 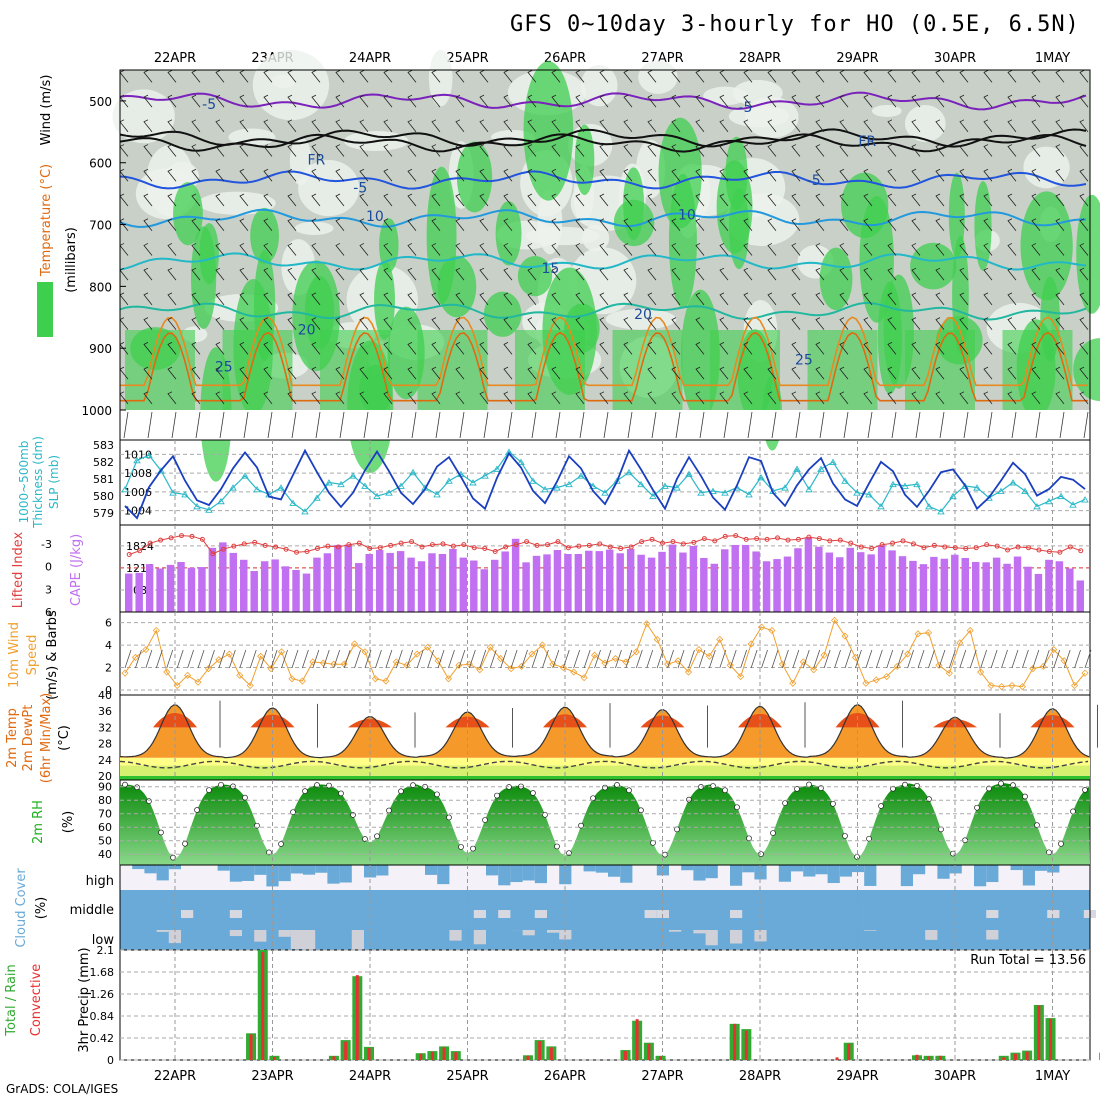 What do you see at coordinates (138, 454) in the screenshot?
I see `slp-tick: 1010` at bounding box center [138, 454].